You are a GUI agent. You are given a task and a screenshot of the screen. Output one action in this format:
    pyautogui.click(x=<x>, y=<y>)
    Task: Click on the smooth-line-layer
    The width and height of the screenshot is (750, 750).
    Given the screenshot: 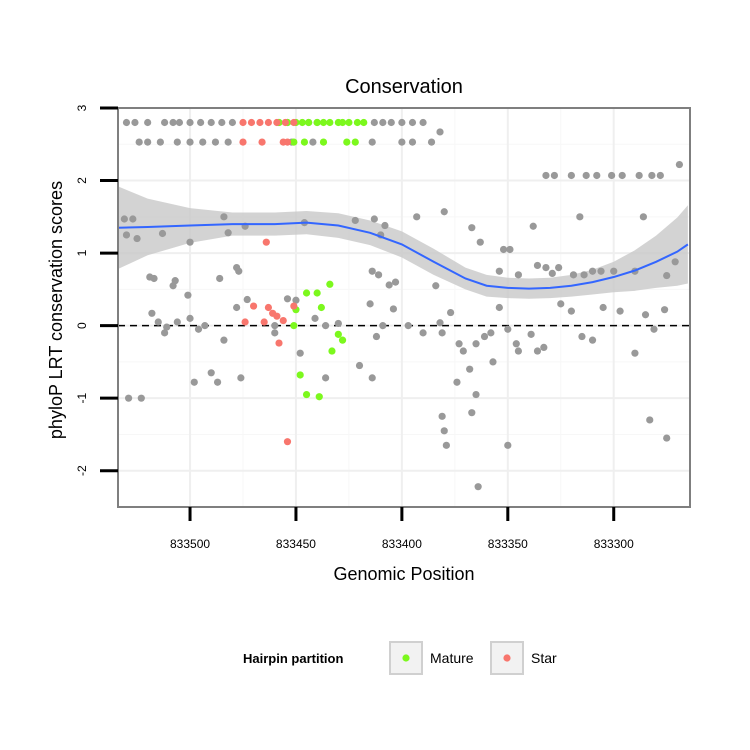 What is the action you would take?
    pyautogui.click(x=403, y=255)
    